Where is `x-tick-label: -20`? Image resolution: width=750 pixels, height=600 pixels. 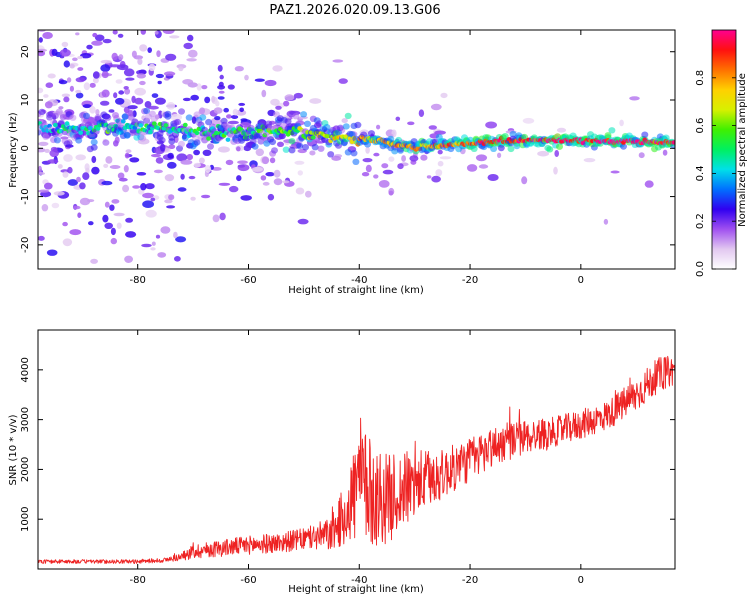 x-tick-label: -20 is located at coordinates (470, 580).